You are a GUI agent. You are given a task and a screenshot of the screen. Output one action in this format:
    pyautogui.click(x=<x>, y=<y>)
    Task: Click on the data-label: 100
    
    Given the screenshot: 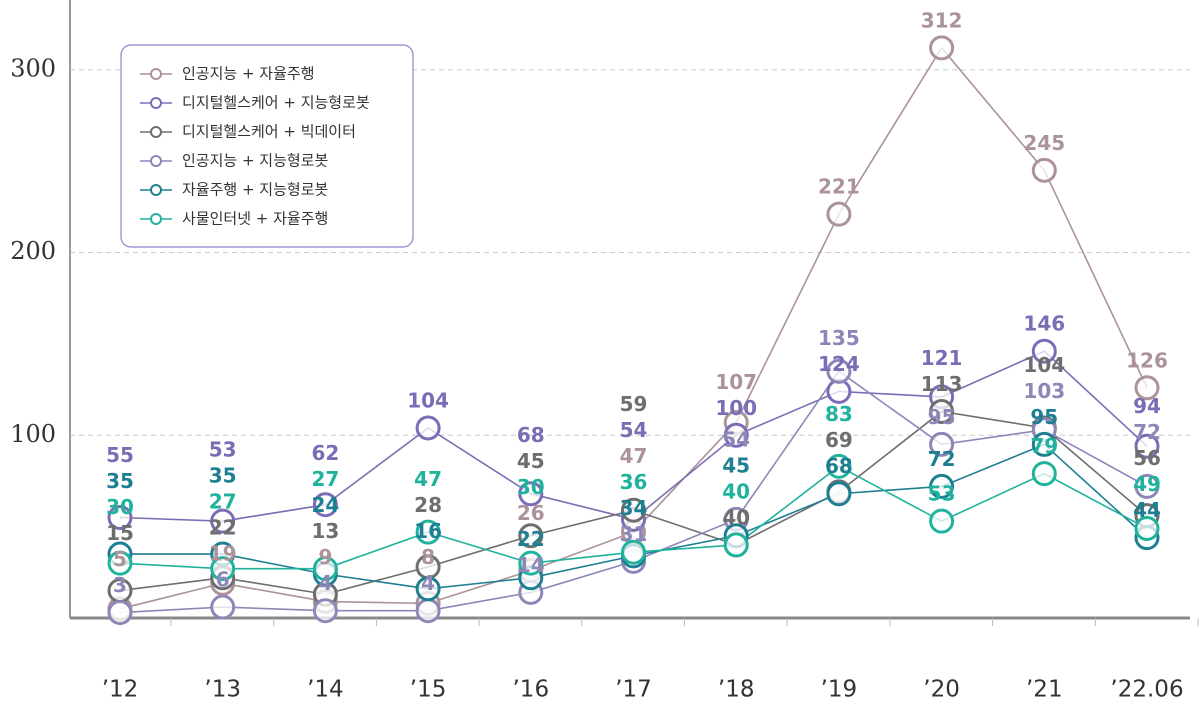 What is the action you would take?
    pyautogui.click(x=736, y=408)
    